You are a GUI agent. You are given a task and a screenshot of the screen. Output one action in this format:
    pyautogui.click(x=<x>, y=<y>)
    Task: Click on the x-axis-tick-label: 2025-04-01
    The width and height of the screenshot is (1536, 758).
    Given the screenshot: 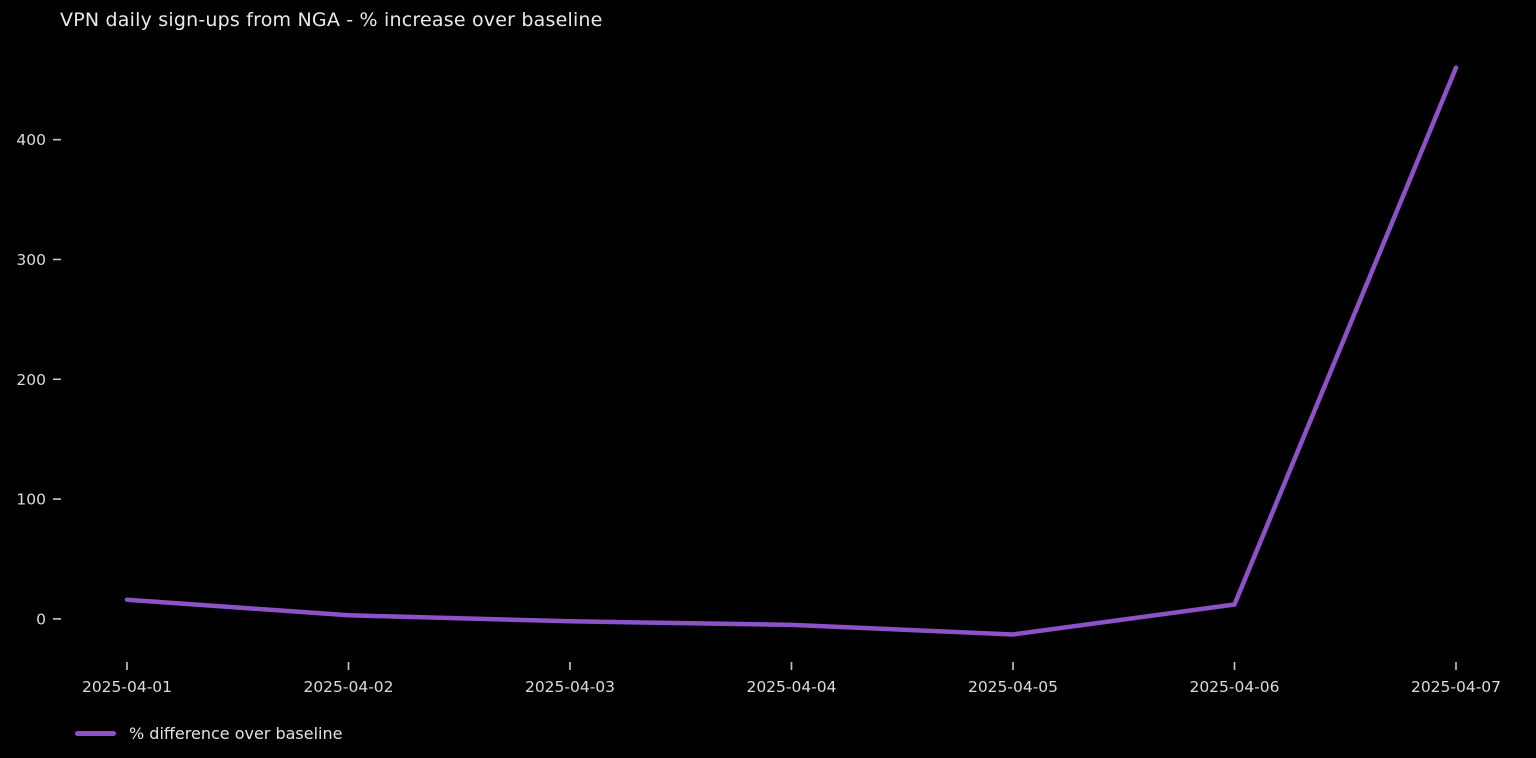 What is the action you would take?
    pyautogui.click(x=127, y=687)
    